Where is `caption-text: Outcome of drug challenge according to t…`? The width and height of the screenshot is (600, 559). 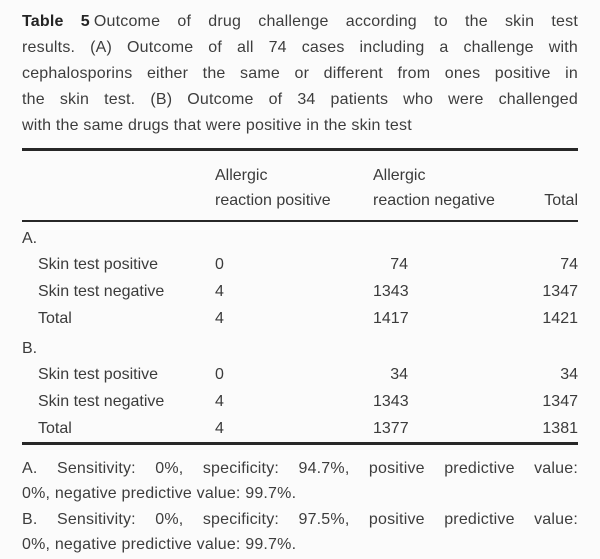
caption-text: Outcome of drug challenge according to t… is located at coordinates (335, 21).